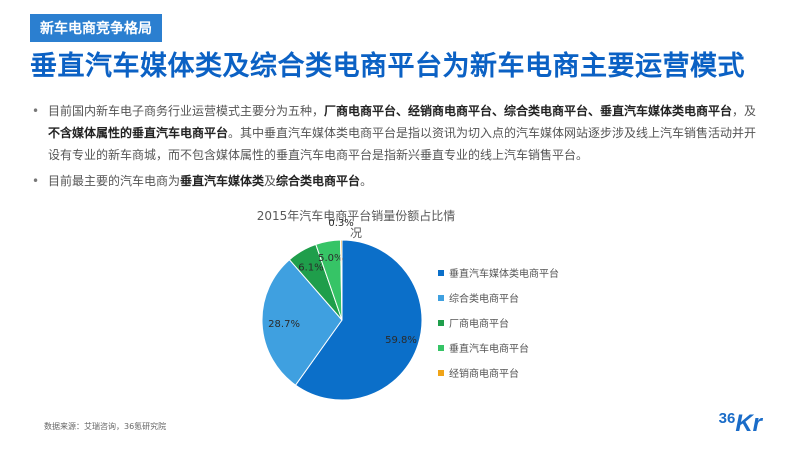 The width and height of the screenshot is (800, 450). I want to click on bold-text: 综合类电商平台, so click(318, 181).